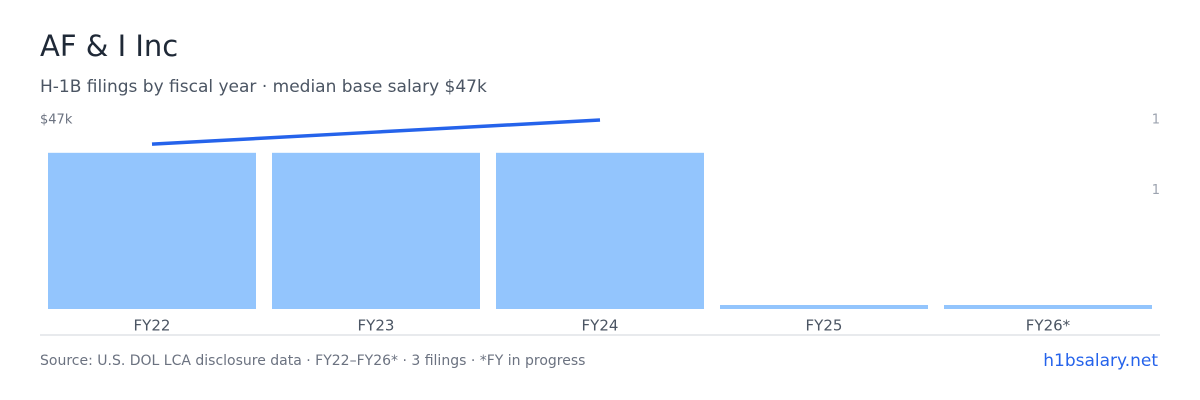 Image resolution: width=1200 pixels, height=400 pixels. I want to click on x-tick-label: FY26*, so click(1048, 326).